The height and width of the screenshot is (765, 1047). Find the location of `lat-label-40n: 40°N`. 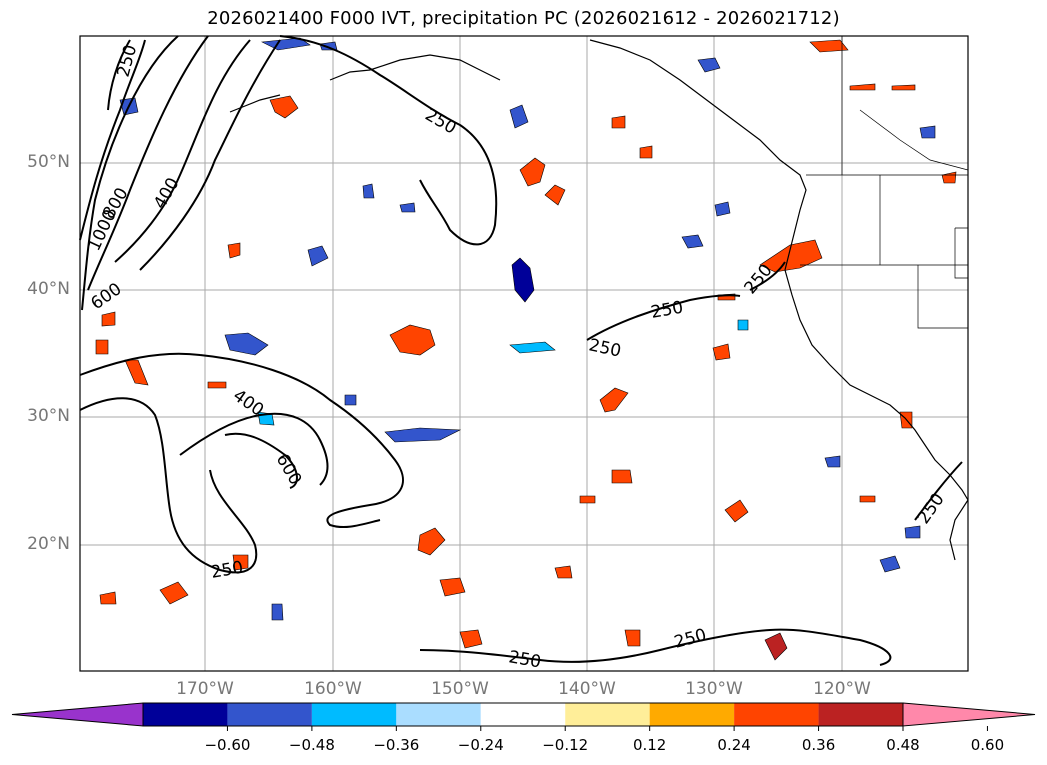

lat-label-40n: 40°N is located at coordinates (48, 289).